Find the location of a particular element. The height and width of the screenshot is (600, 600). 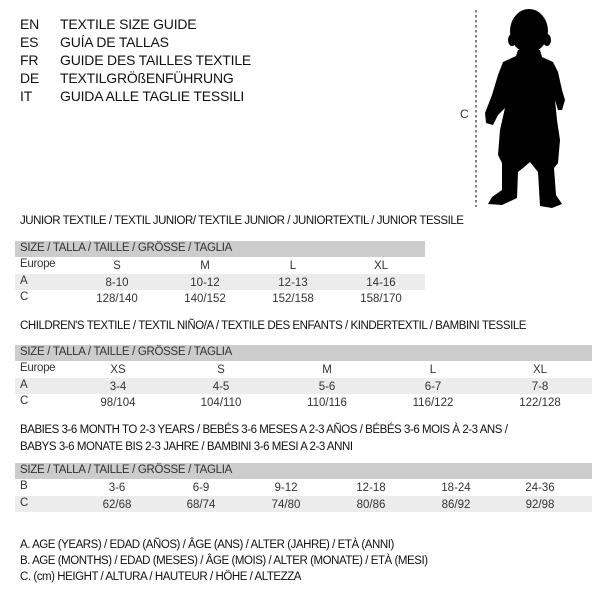

table-cell: 18-24 is located at coordinates (456, 488).